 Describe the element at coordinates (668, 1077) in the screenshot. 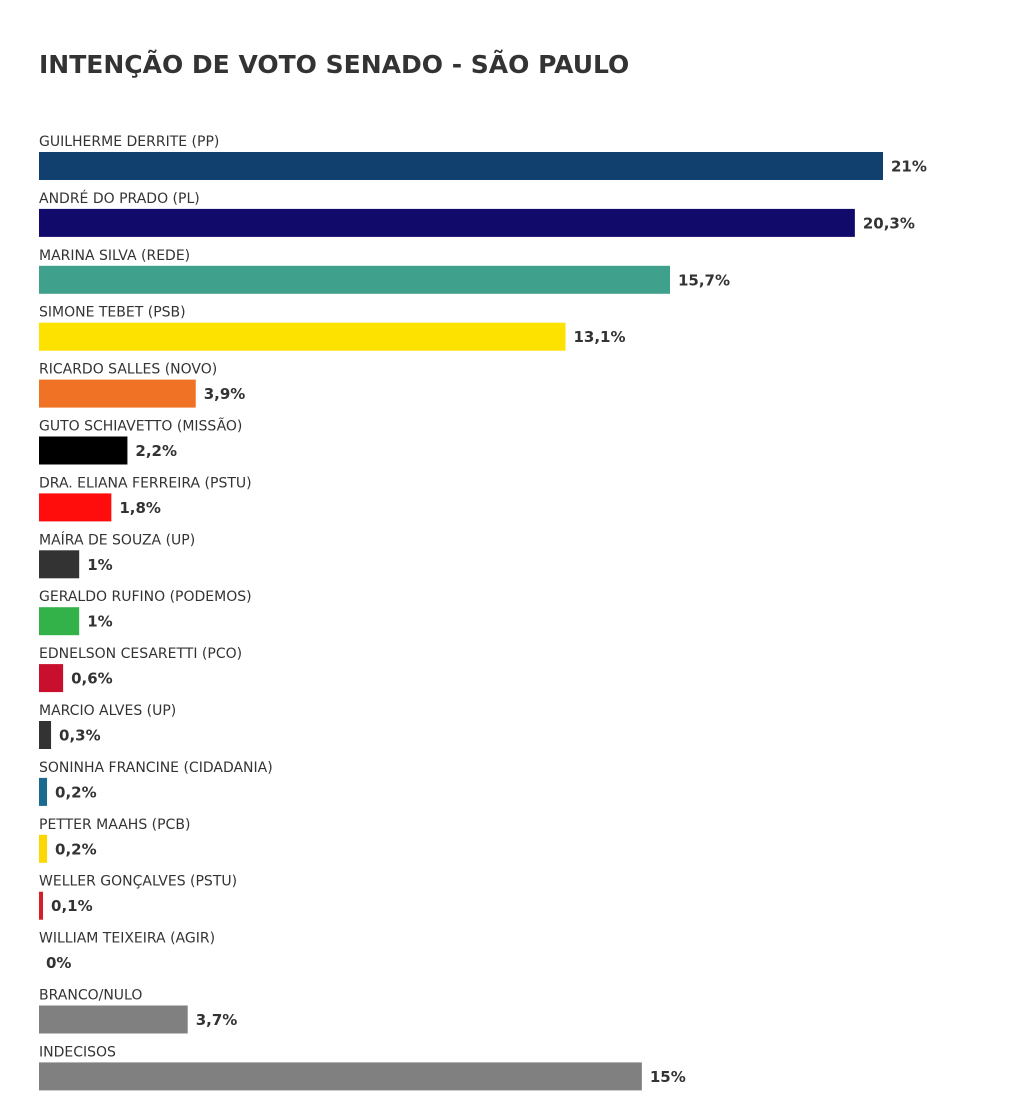

I see `value-label: 15%` at that location.